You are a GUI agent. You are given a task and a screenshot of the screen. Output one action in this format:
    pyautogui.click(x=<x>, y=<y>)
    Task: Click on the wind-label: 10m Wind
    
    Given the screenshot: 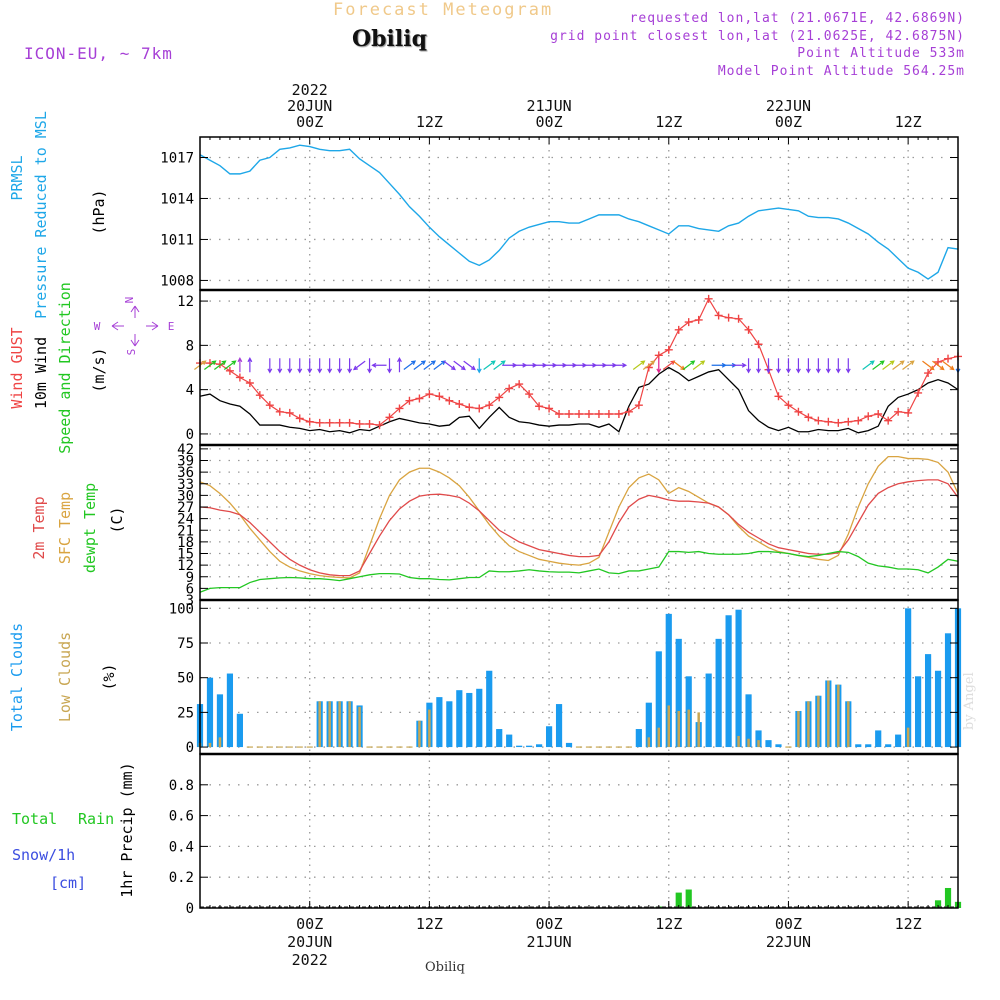 What is the action you would take?
    pyautogui.click(x=41, y=373)
    